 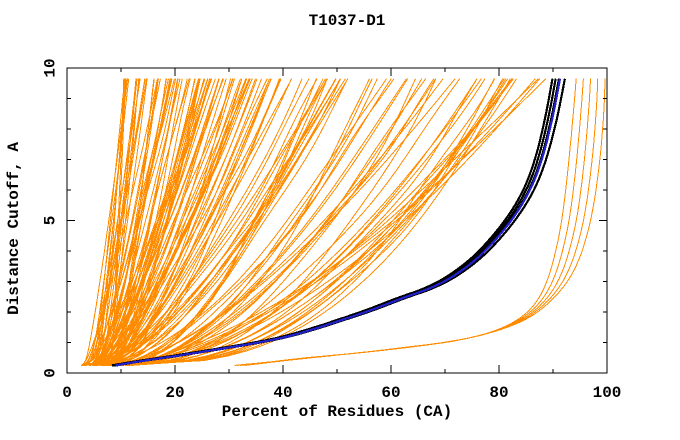 I want to click on x-tick-label: 40, so click(x=282, y=393).